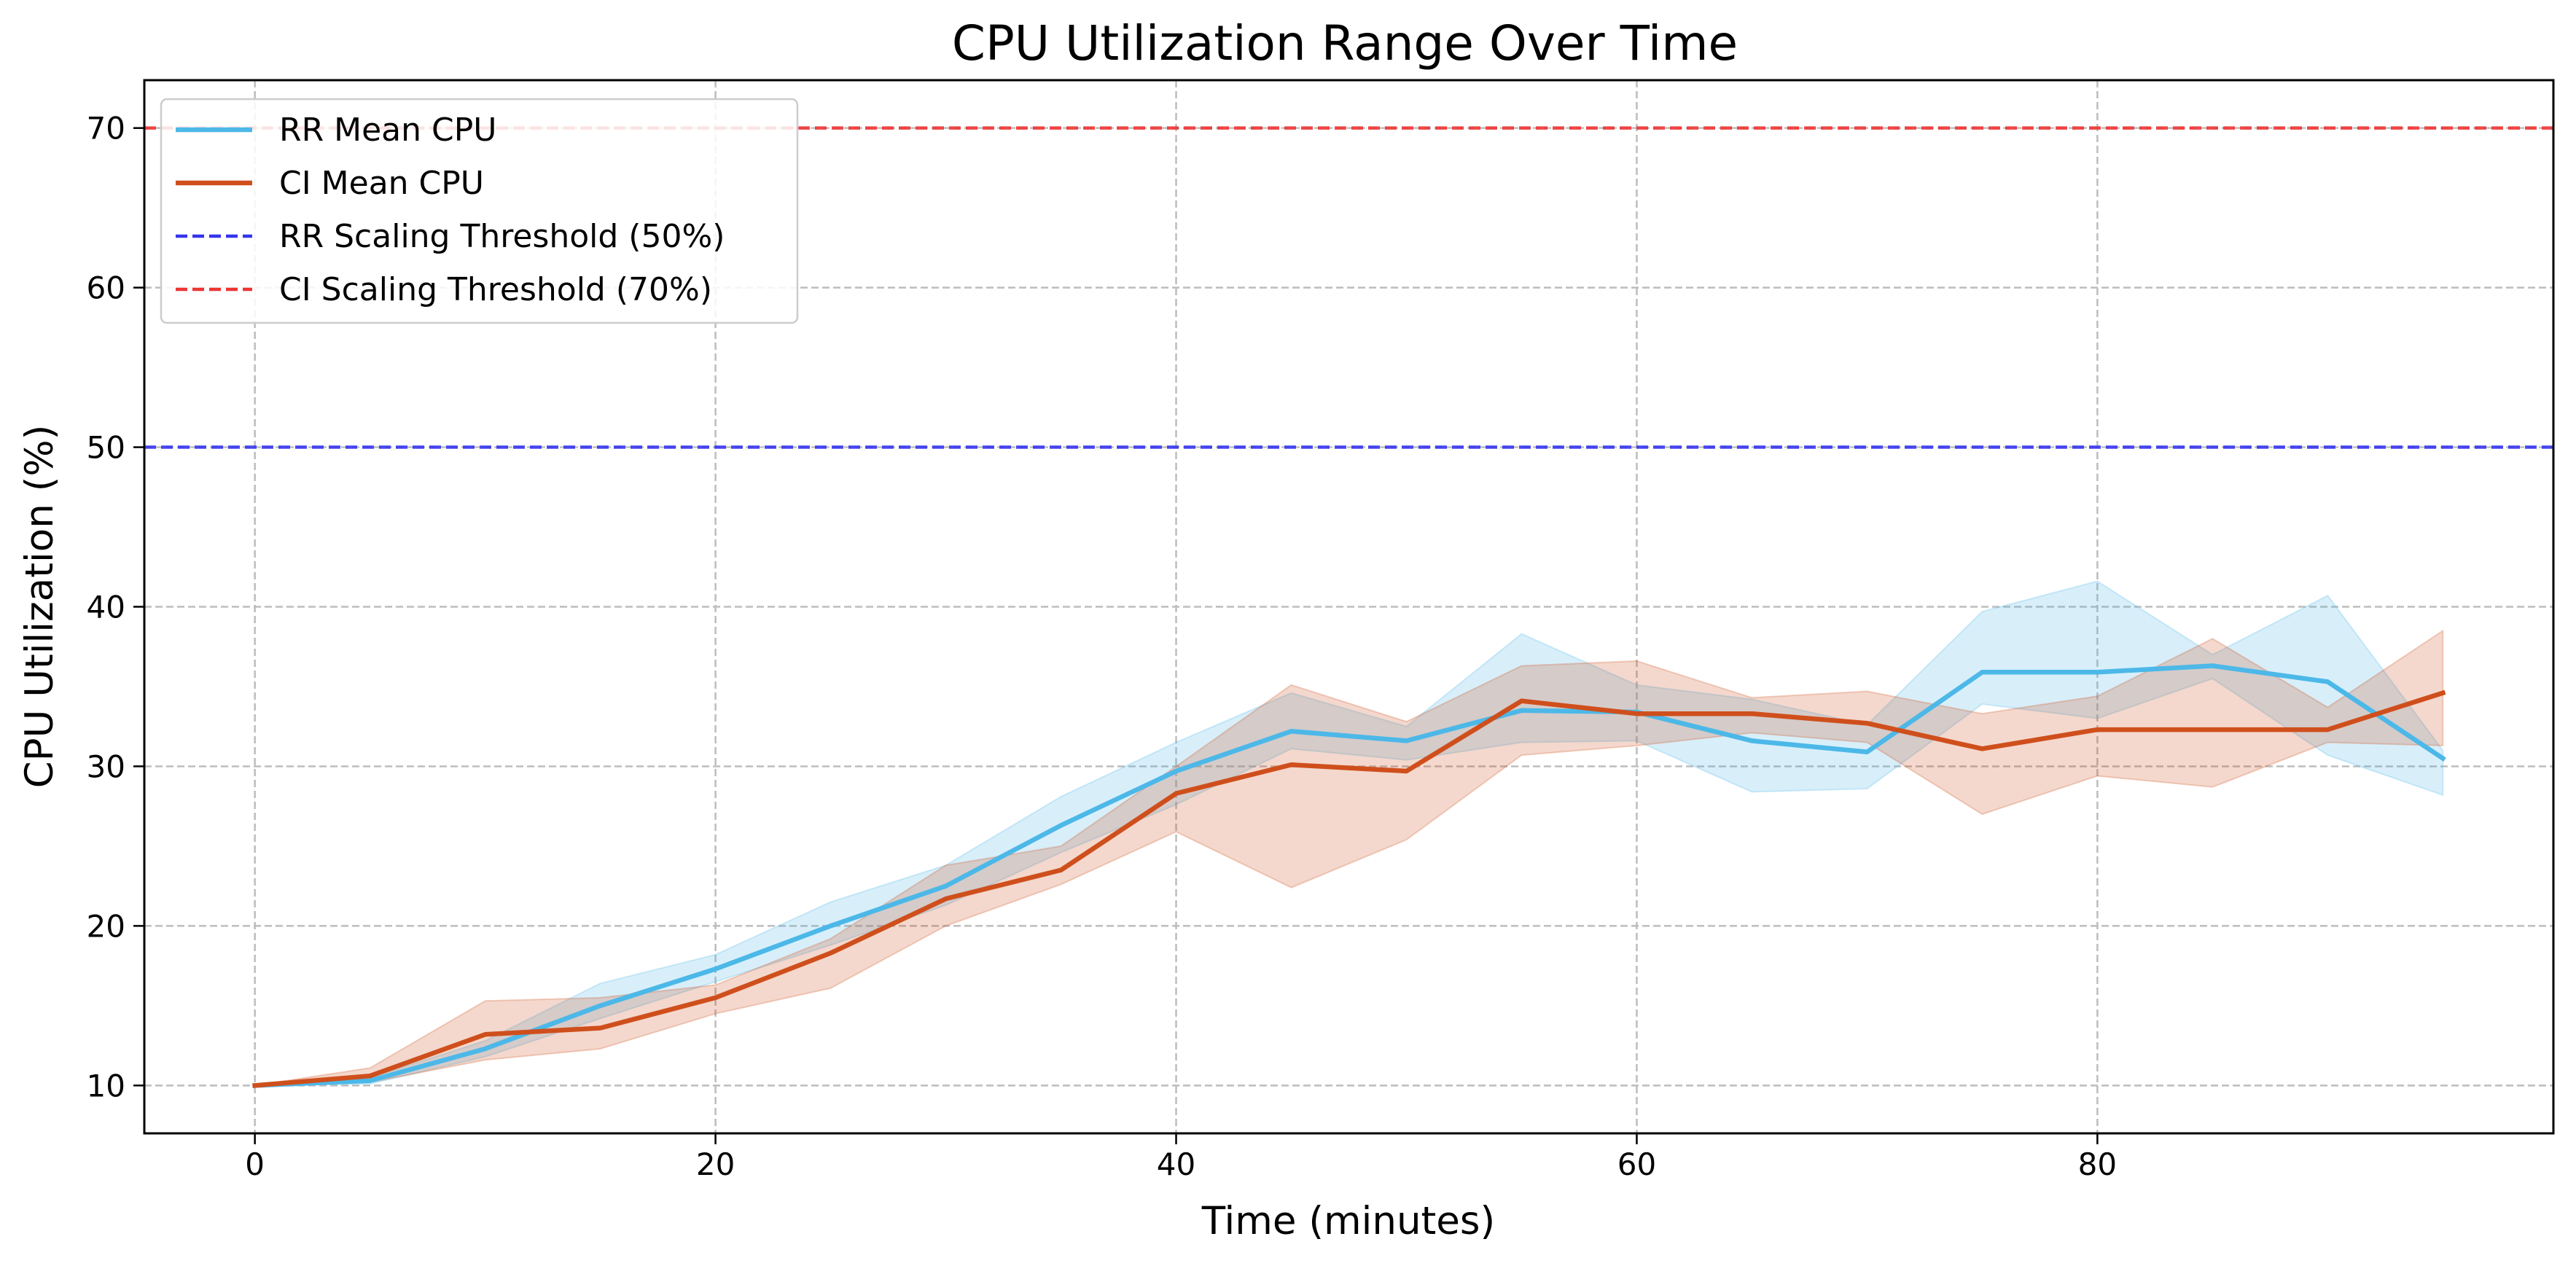  I want to click on y-tick-label: 50, so click(106, 448).